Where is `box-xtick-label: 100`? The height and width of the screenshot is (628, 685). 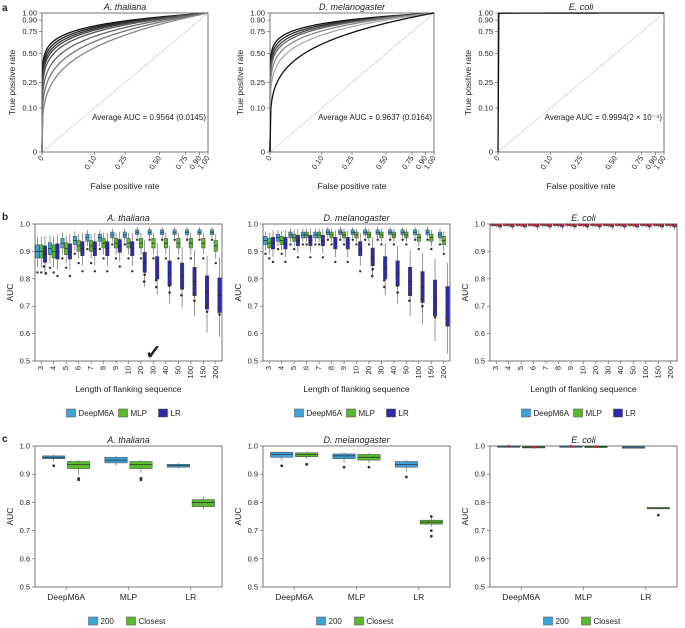 box-xtick-label: 100 is located at coordinates (418, 372).